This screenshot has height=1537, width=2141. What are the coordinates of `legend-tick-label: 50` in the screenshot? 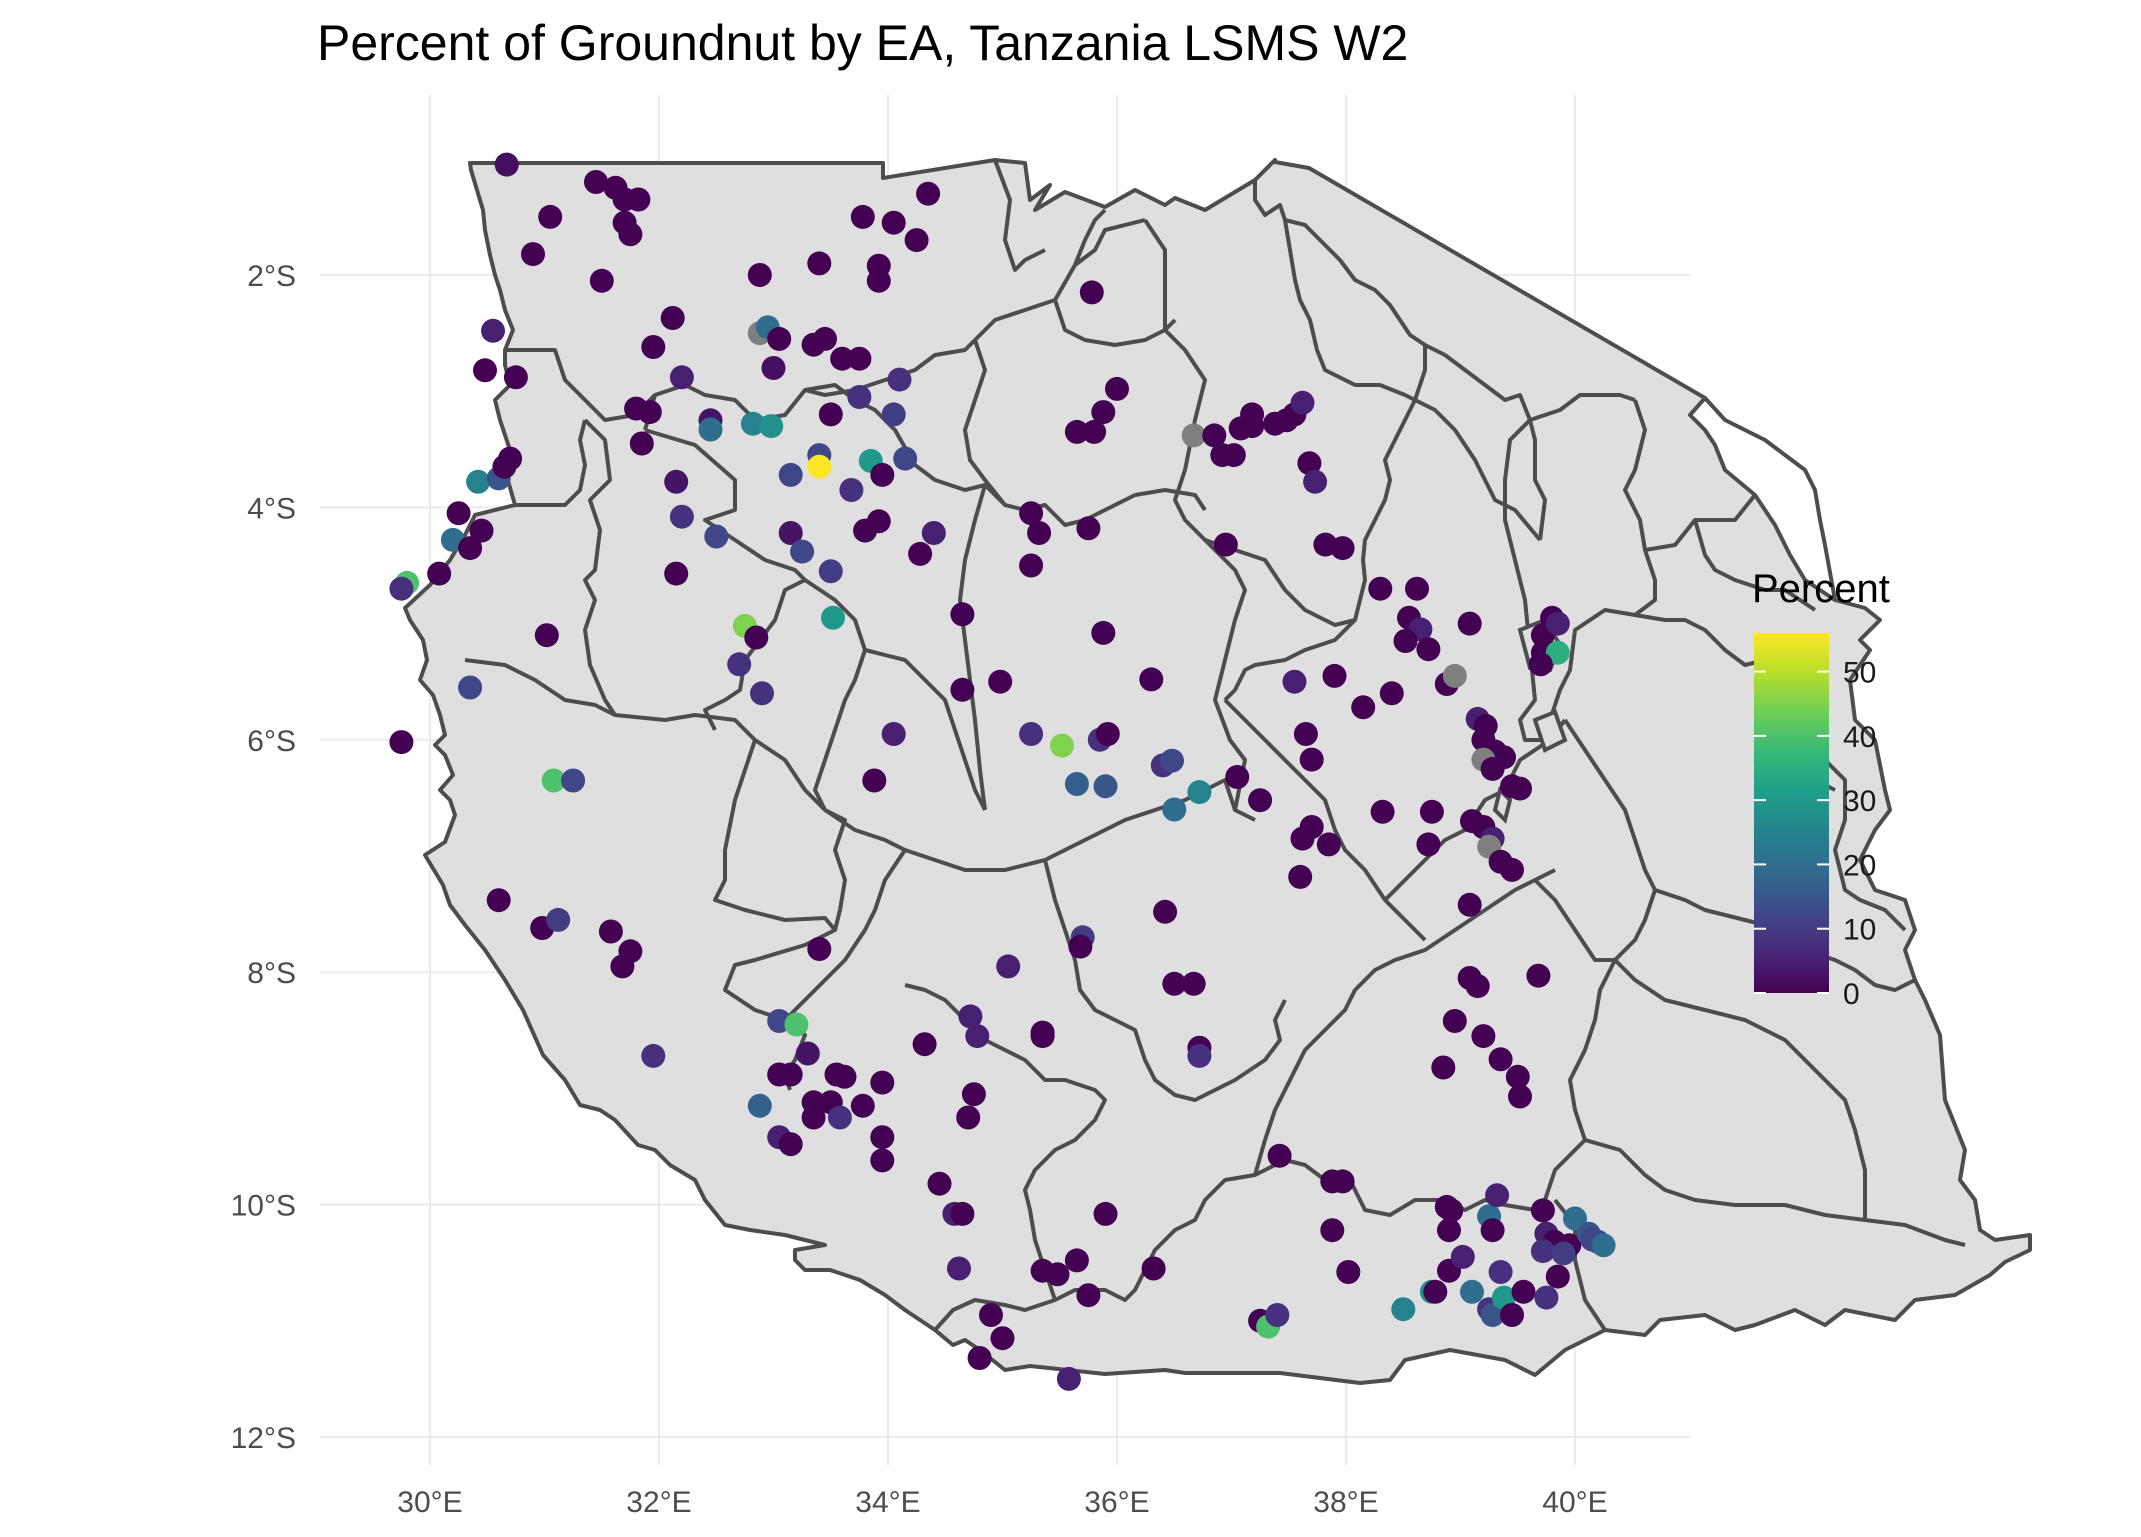 It's located at (1859, 673).